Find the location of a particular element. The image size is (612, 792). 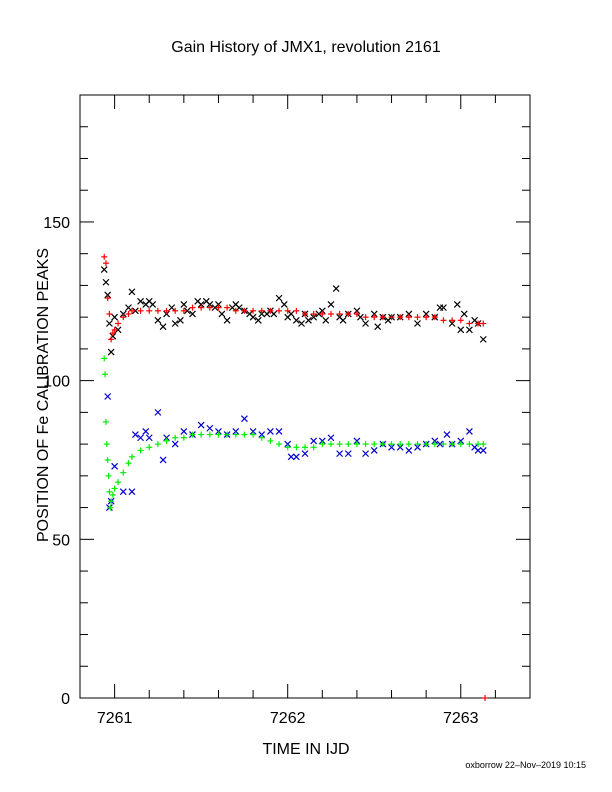

y-tick-label: 0 is located at coordinates (65, 699).